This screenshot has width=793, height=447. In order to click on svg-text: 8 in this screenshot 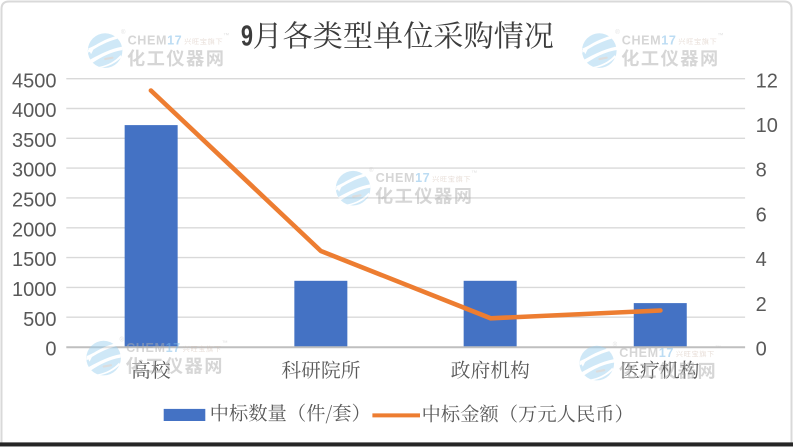, I will do `click(761, 171)`.